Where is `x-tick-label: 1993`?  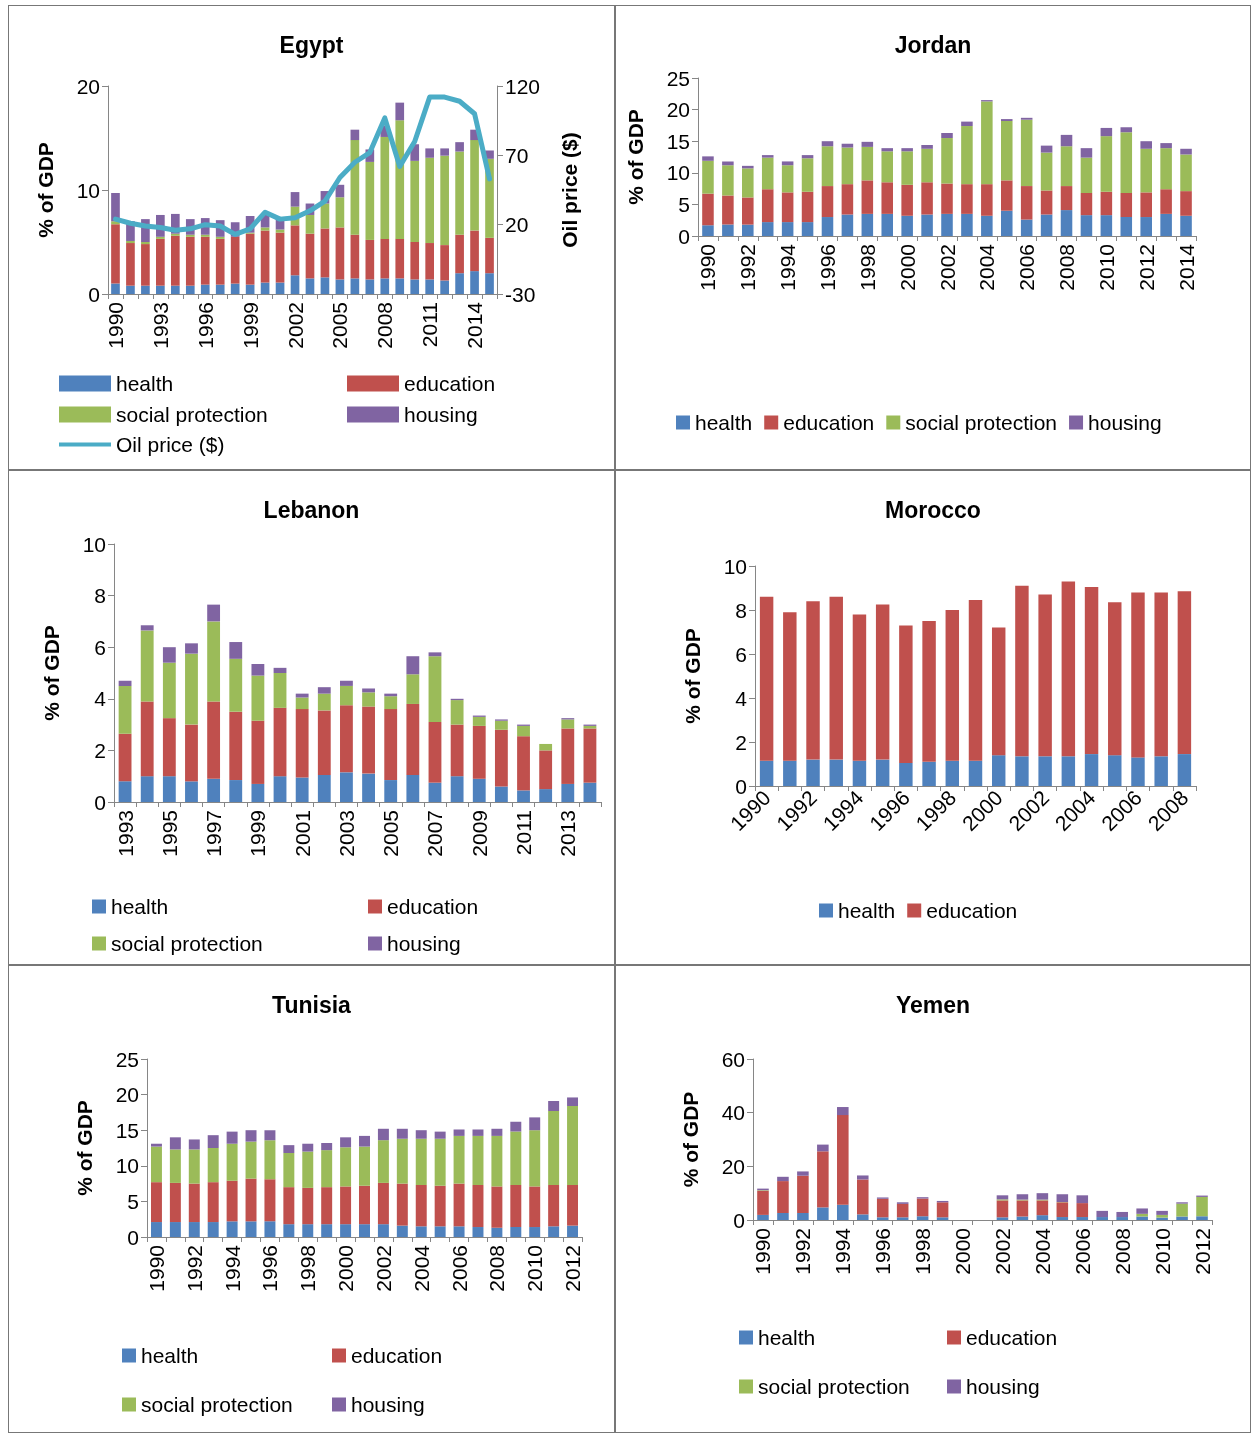
x-tick-label: 1993 is located at coordinates (160, 325).